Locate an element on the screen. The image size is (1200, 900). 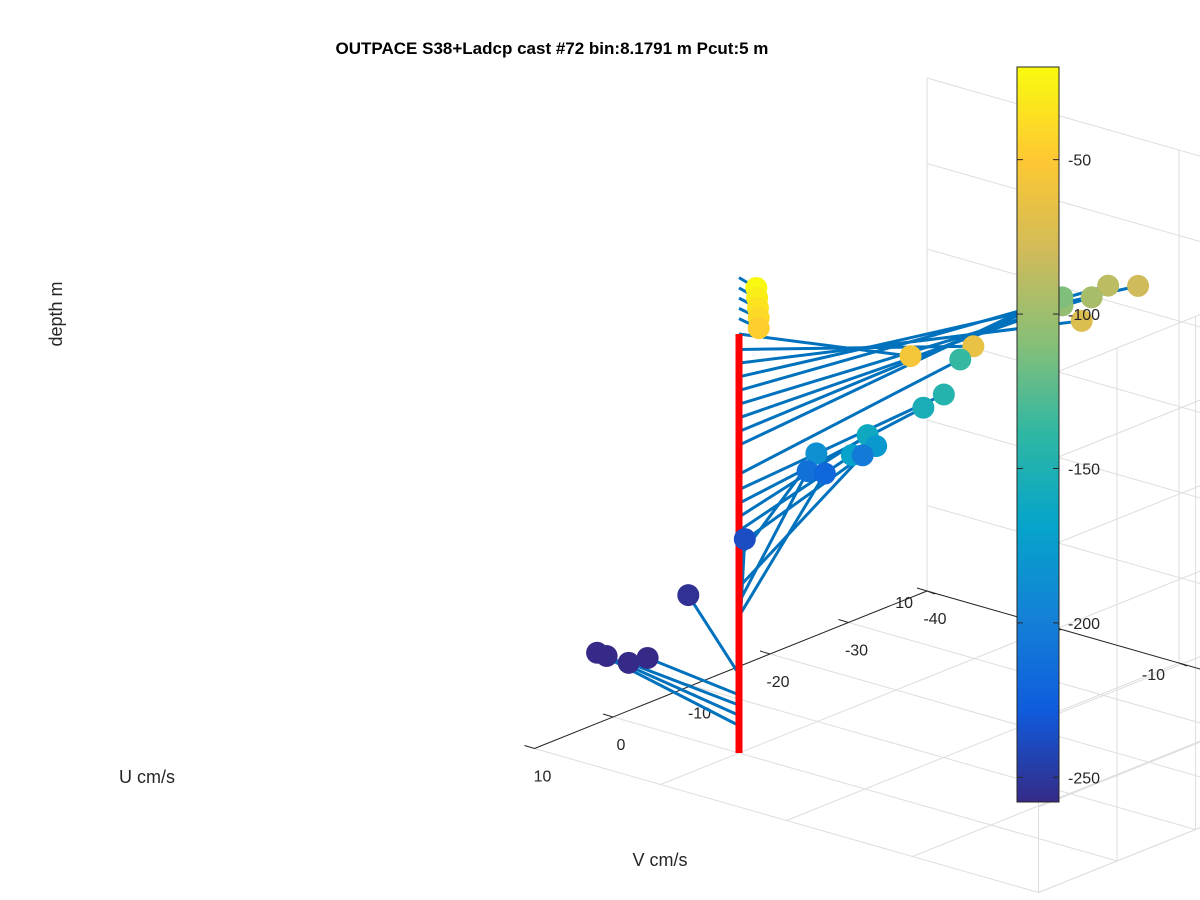
y-axis-line is located at coordinates (1063, 630).